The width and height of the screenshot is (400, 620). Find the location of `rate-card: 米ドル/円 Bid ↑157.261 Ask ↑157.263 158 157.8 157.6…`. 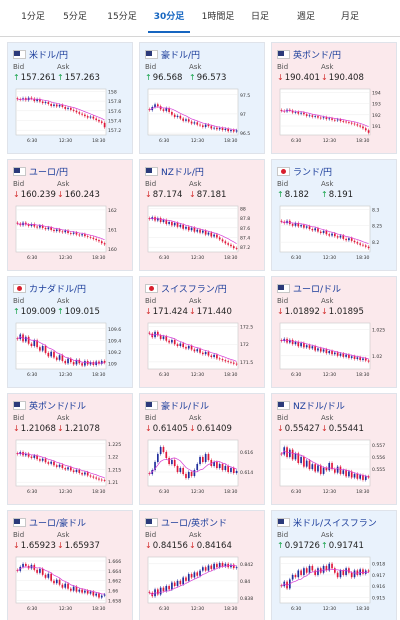

rate-card: 米ドル/円 Bid ↑157.261 Ask ↑157.263 158 157.8 157.6… is located at coordinates (70, 98).